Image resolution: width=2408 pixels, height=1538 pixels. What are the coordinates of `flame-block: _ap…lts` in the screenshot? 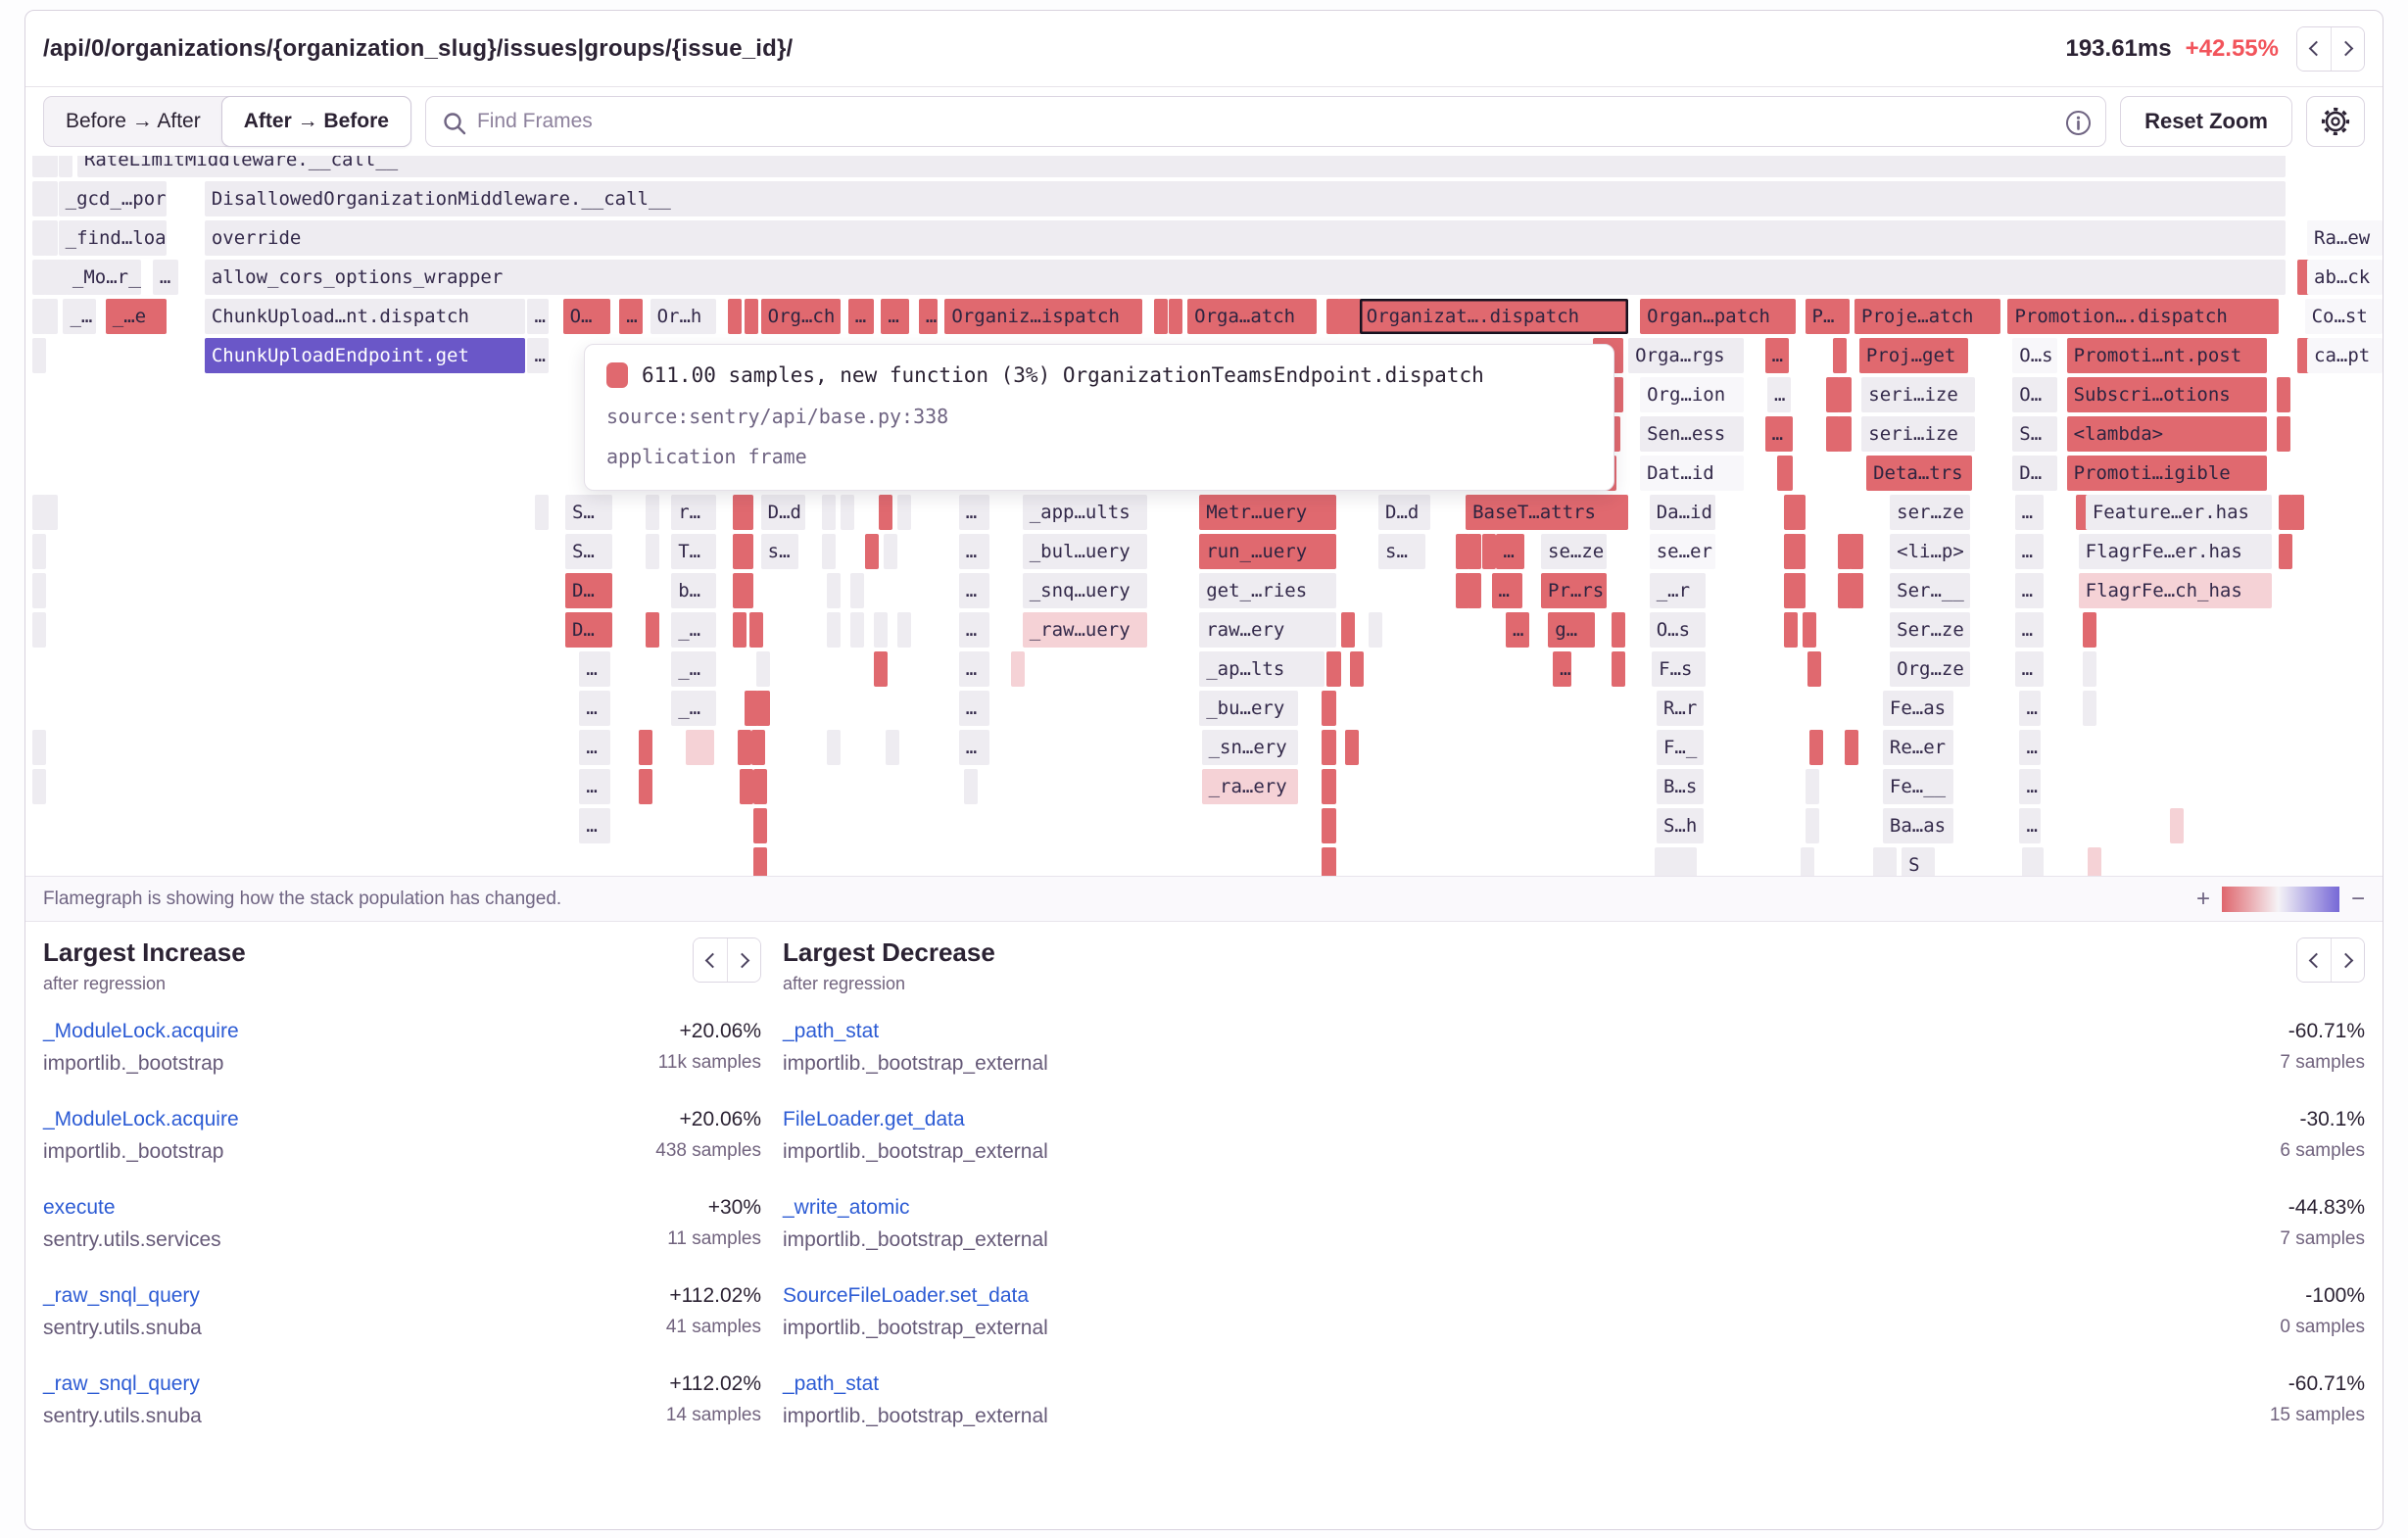 It's located at (1261, 669).